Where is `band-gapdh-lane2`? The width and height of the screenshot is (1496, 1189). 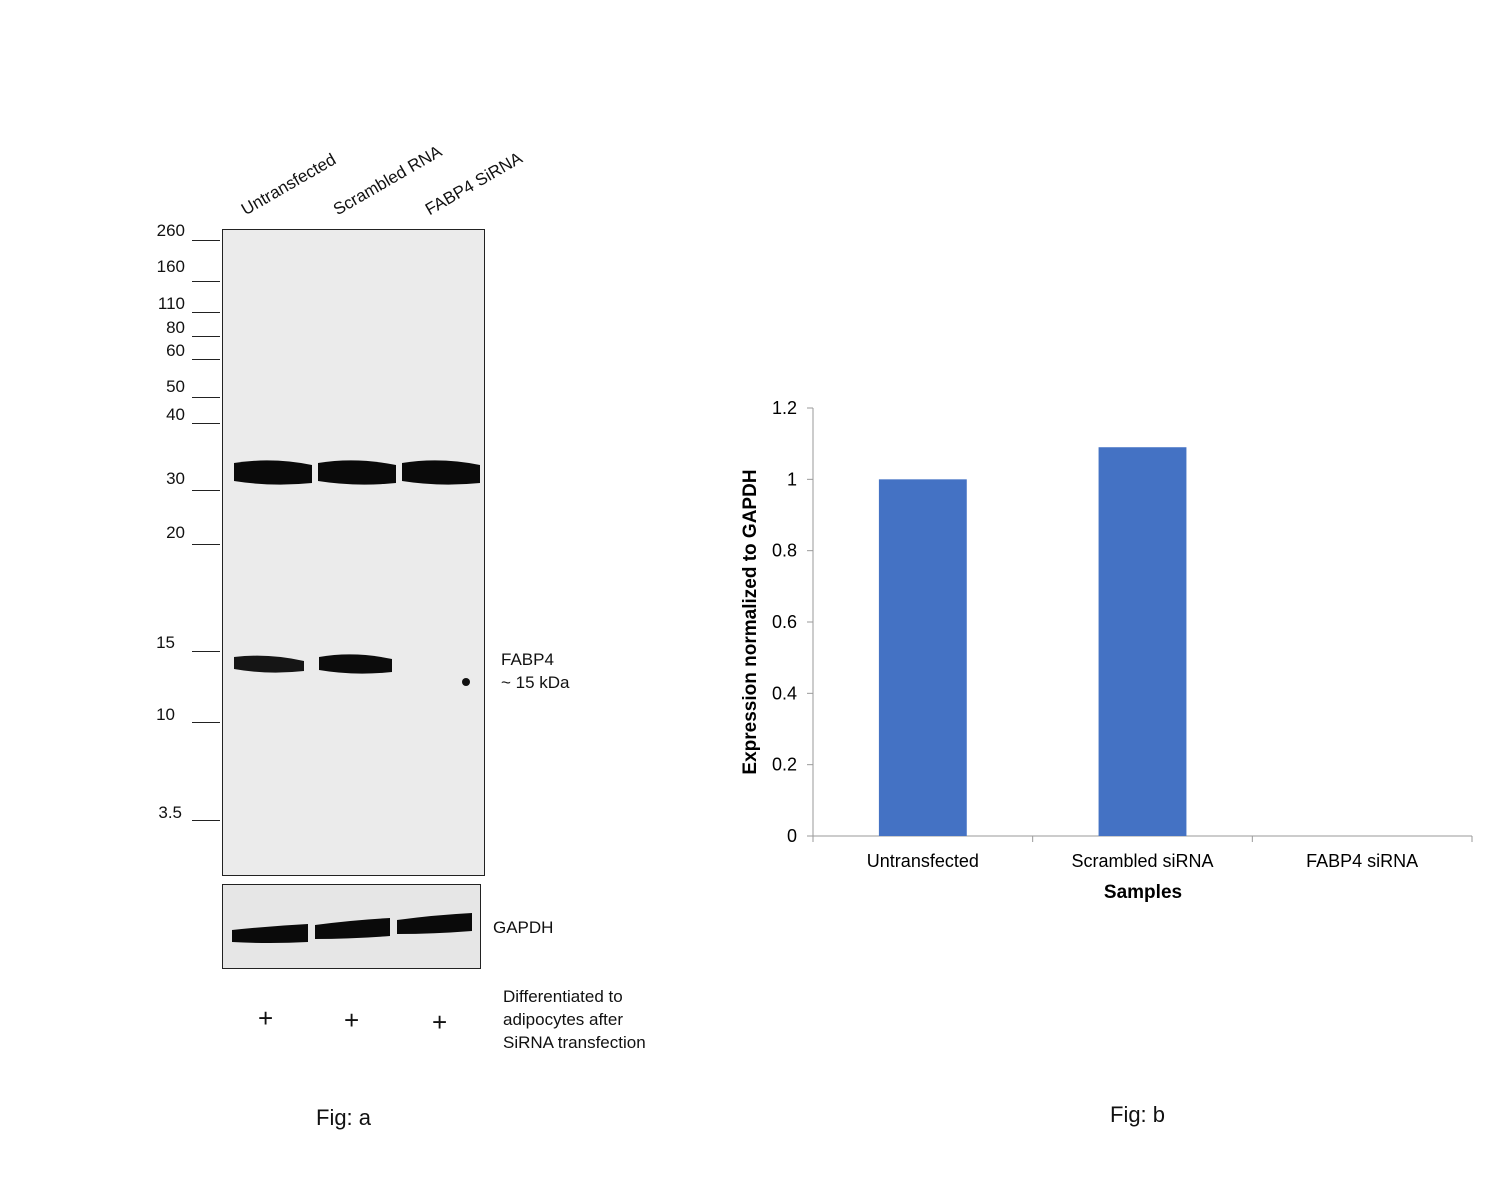 band-gapdh-lane2 is located at coordinates (352, 928).